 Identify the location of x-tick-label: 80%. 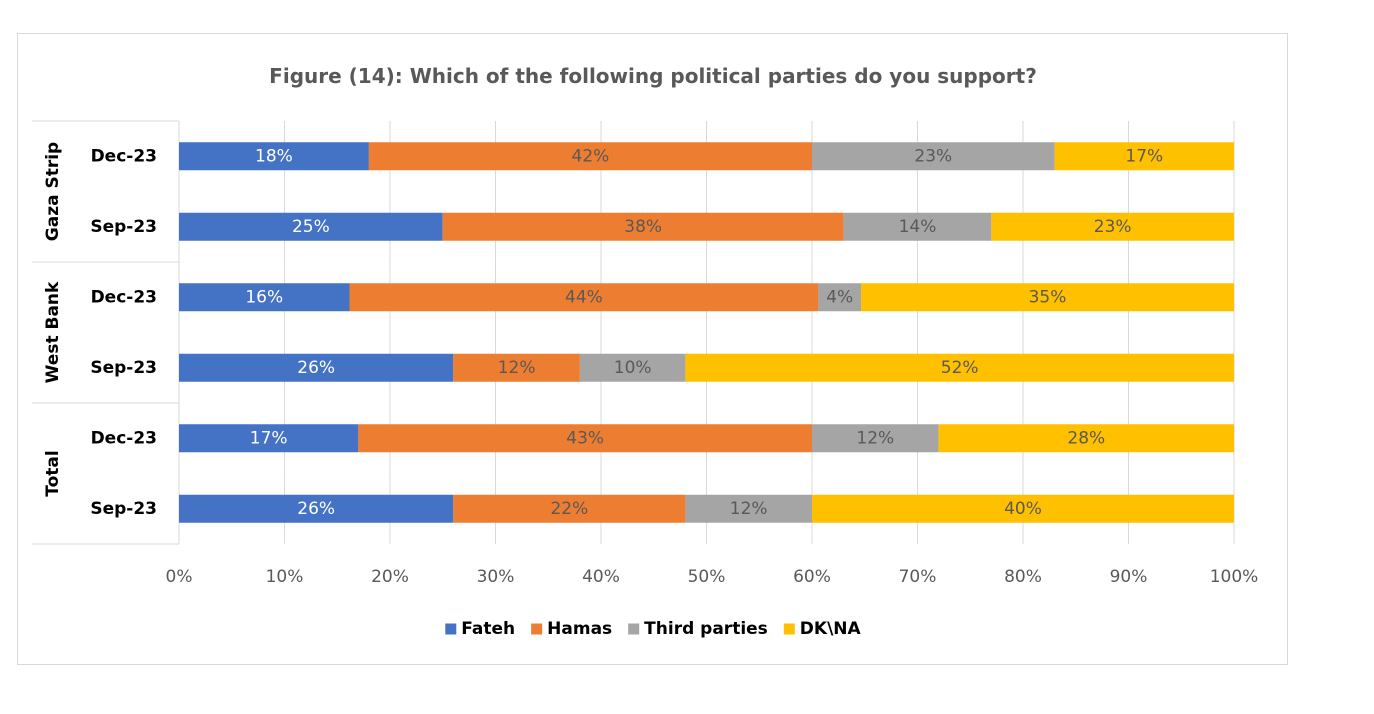
(1023, 577).